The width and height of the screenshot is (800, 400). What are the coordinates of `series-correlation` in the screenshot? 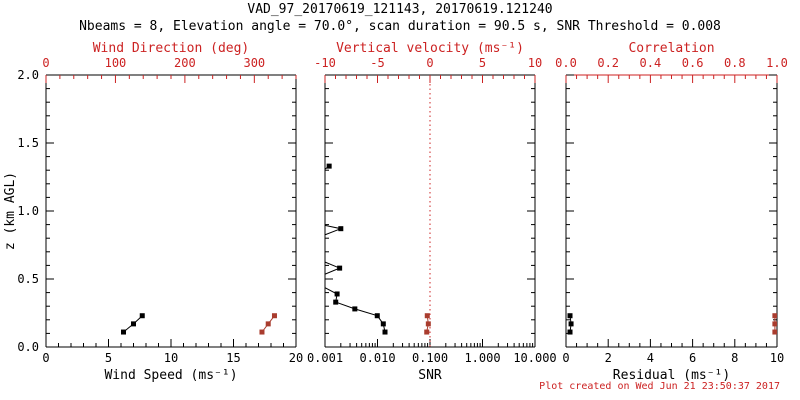 It's located at (774, 324).